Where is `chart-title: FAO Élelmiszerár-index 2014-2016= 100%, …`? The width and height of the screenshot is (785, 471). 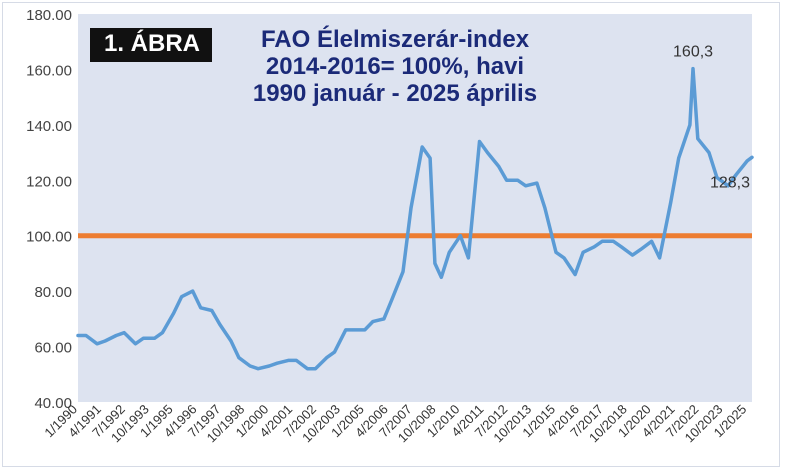 chart-title: FAO Élelmiszerár-index 2014-2016= 100%, … is located at coordinates (395, 66).